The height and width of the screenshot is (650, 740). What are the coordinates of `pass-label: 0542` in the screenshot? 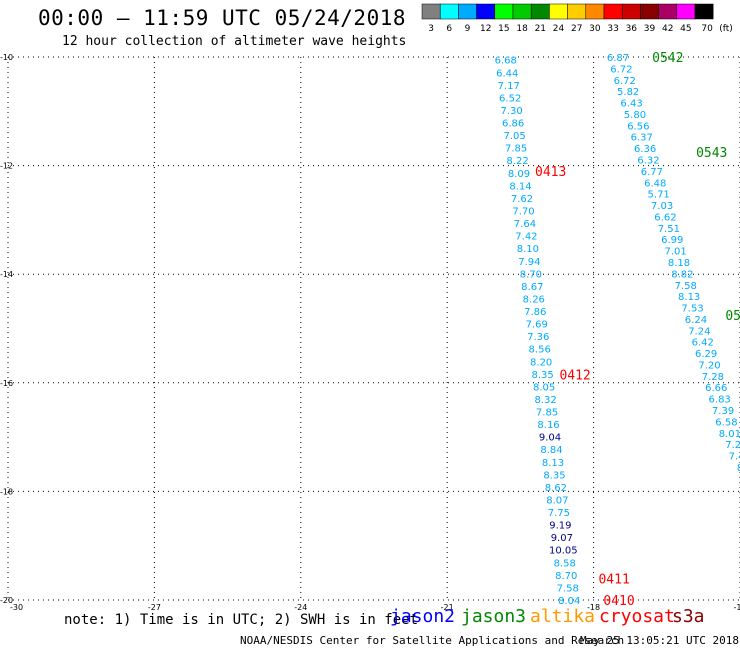 It's located at (667, 58).